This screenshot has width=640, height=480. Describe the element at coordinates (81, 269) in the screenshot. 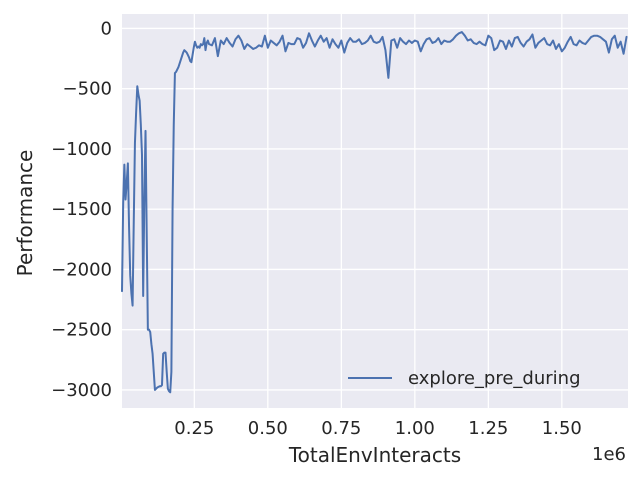

I see `y-tick-label: −2000` at that location.